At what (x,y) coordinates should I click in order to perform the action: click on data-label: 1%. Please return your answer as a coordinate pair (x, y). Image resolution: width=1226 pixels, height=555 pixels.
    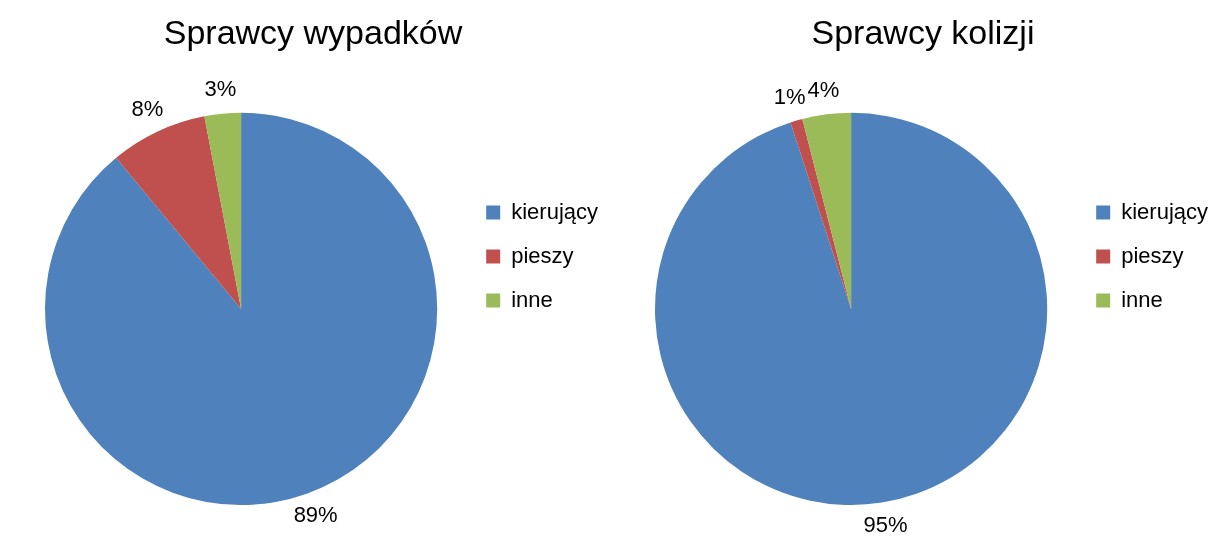
    Looking at the image, I should click on (789, 96).